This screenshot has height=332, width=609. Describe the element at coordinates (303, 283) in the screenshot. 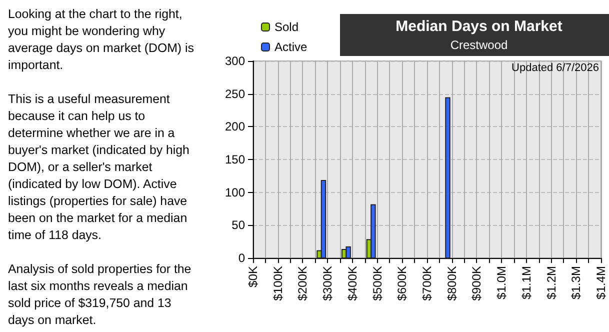

I see `x-tick-label: $200K` at that location.